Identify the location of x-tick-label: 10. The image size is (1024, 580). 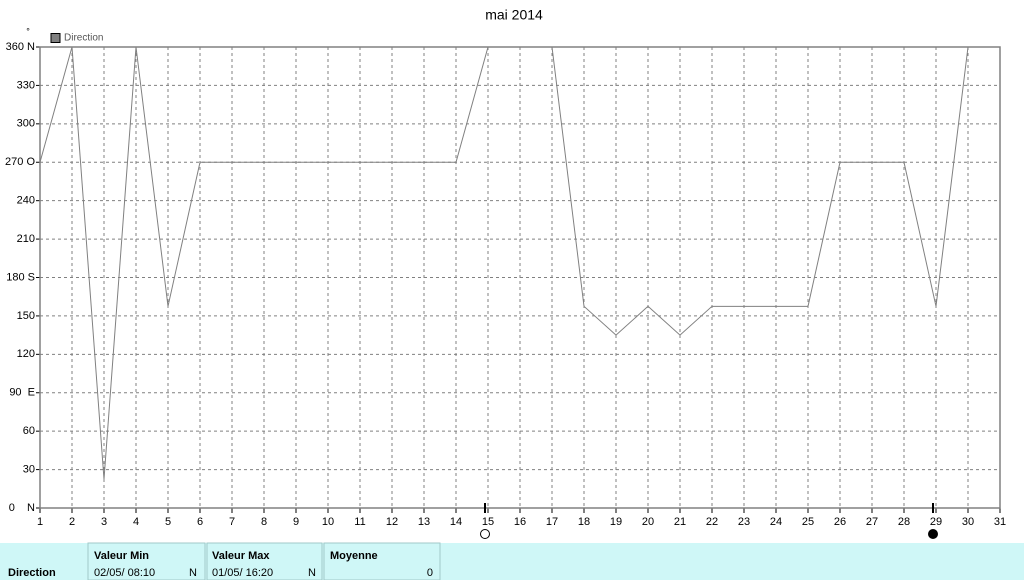
(328, 522).